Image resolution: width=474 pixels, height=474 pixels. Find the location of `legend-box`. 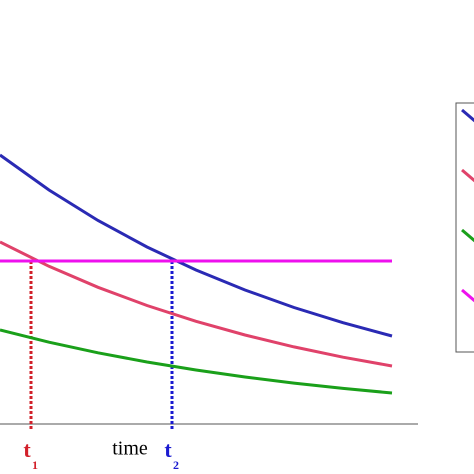

legend-box is located at coordinates (464, 227).